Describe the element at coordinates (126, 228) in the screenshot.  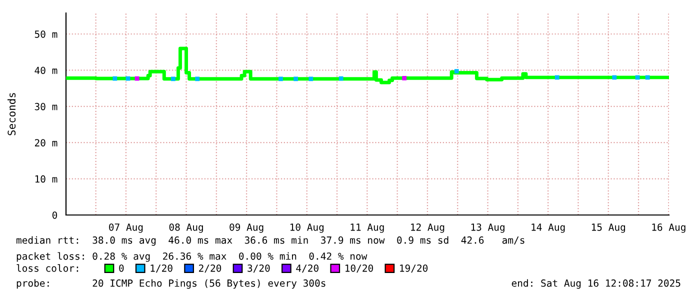
I see `x-tick-label: 07 Aug` at that location.